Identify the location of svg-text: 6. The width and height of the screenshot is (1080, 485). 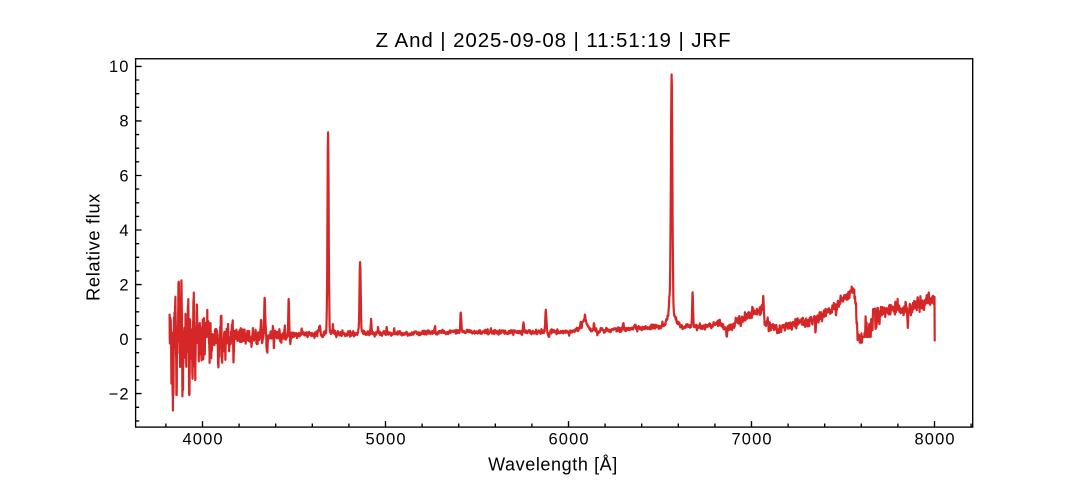
(124, 176).